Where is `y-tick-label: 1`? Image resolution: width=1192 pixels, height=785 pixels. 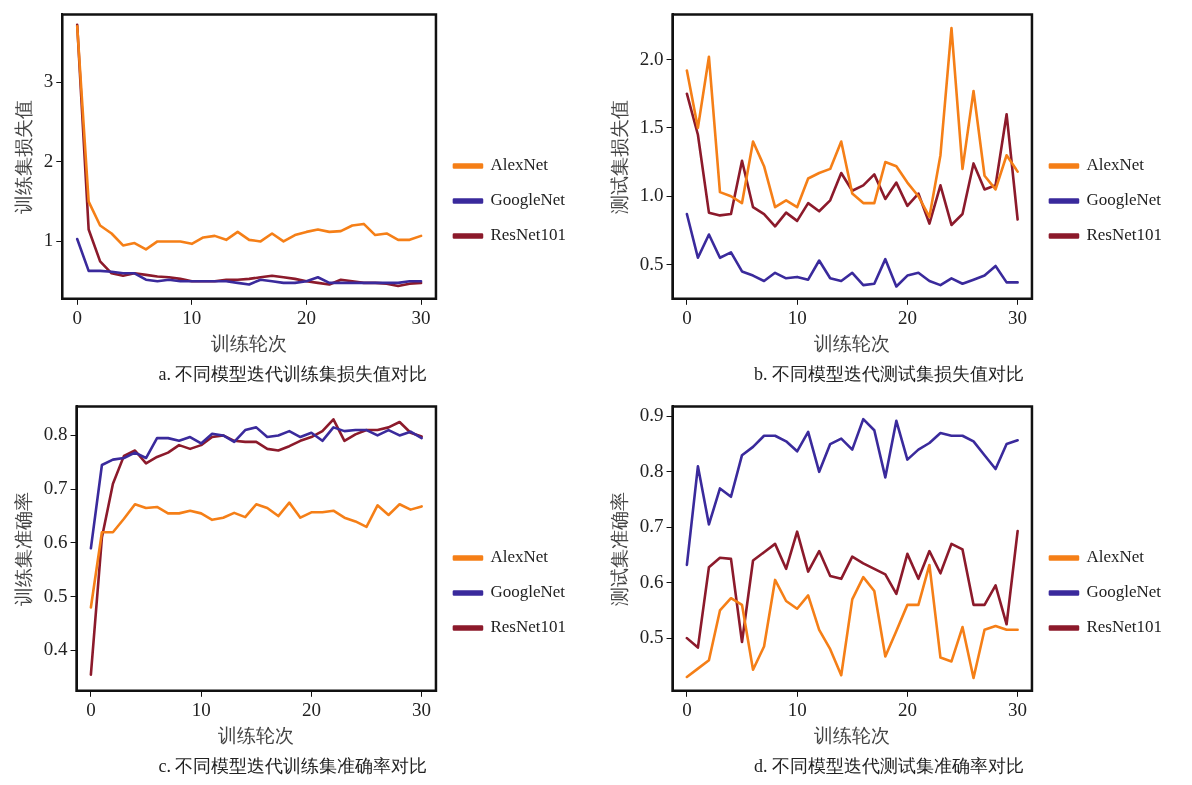
y-tick-label: 1 is located at coordinates (48, 240).